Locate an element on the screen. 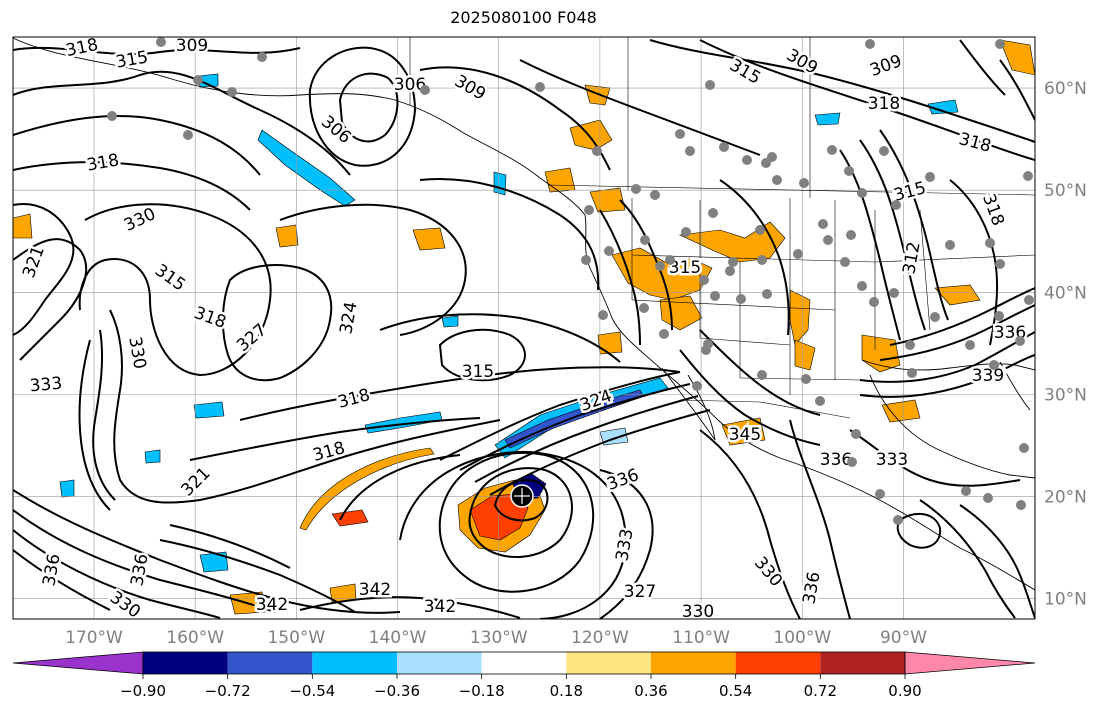 The image size is (1105, 712). colorbar-tick-label: 0.90 is located at coordinates (904, 691).